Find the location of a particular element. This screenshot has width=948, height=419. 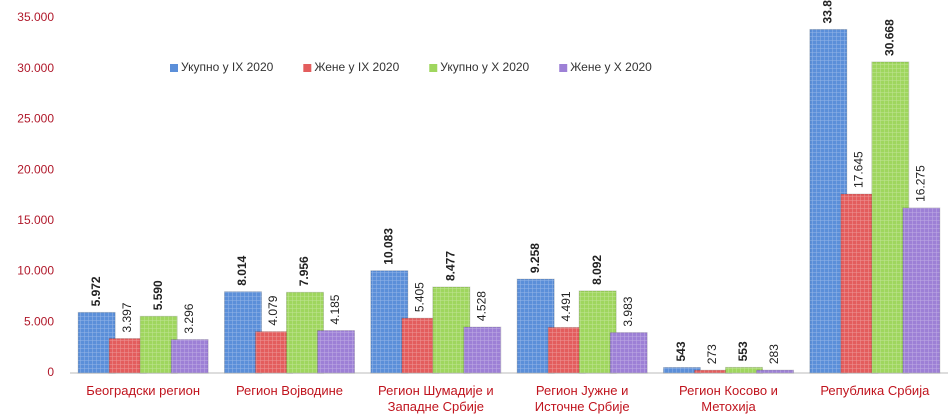

value-label: 3.397 is located at coordinates (127, 317).